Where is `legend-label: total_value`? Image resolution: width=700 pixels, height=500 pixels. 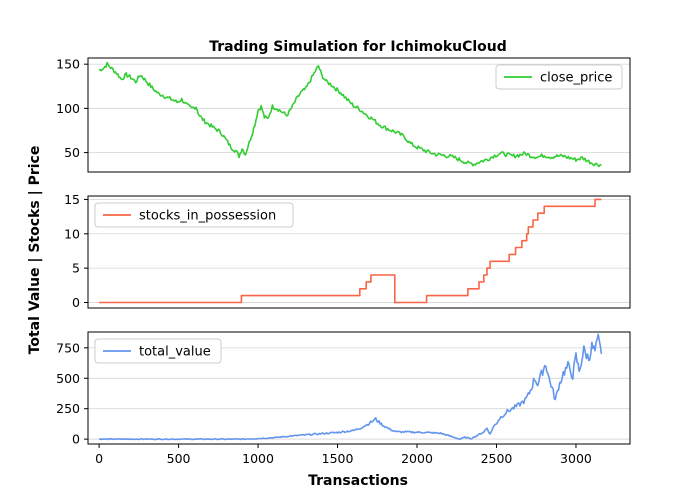 legend-label: total_value is located at coordinates (175, 352).